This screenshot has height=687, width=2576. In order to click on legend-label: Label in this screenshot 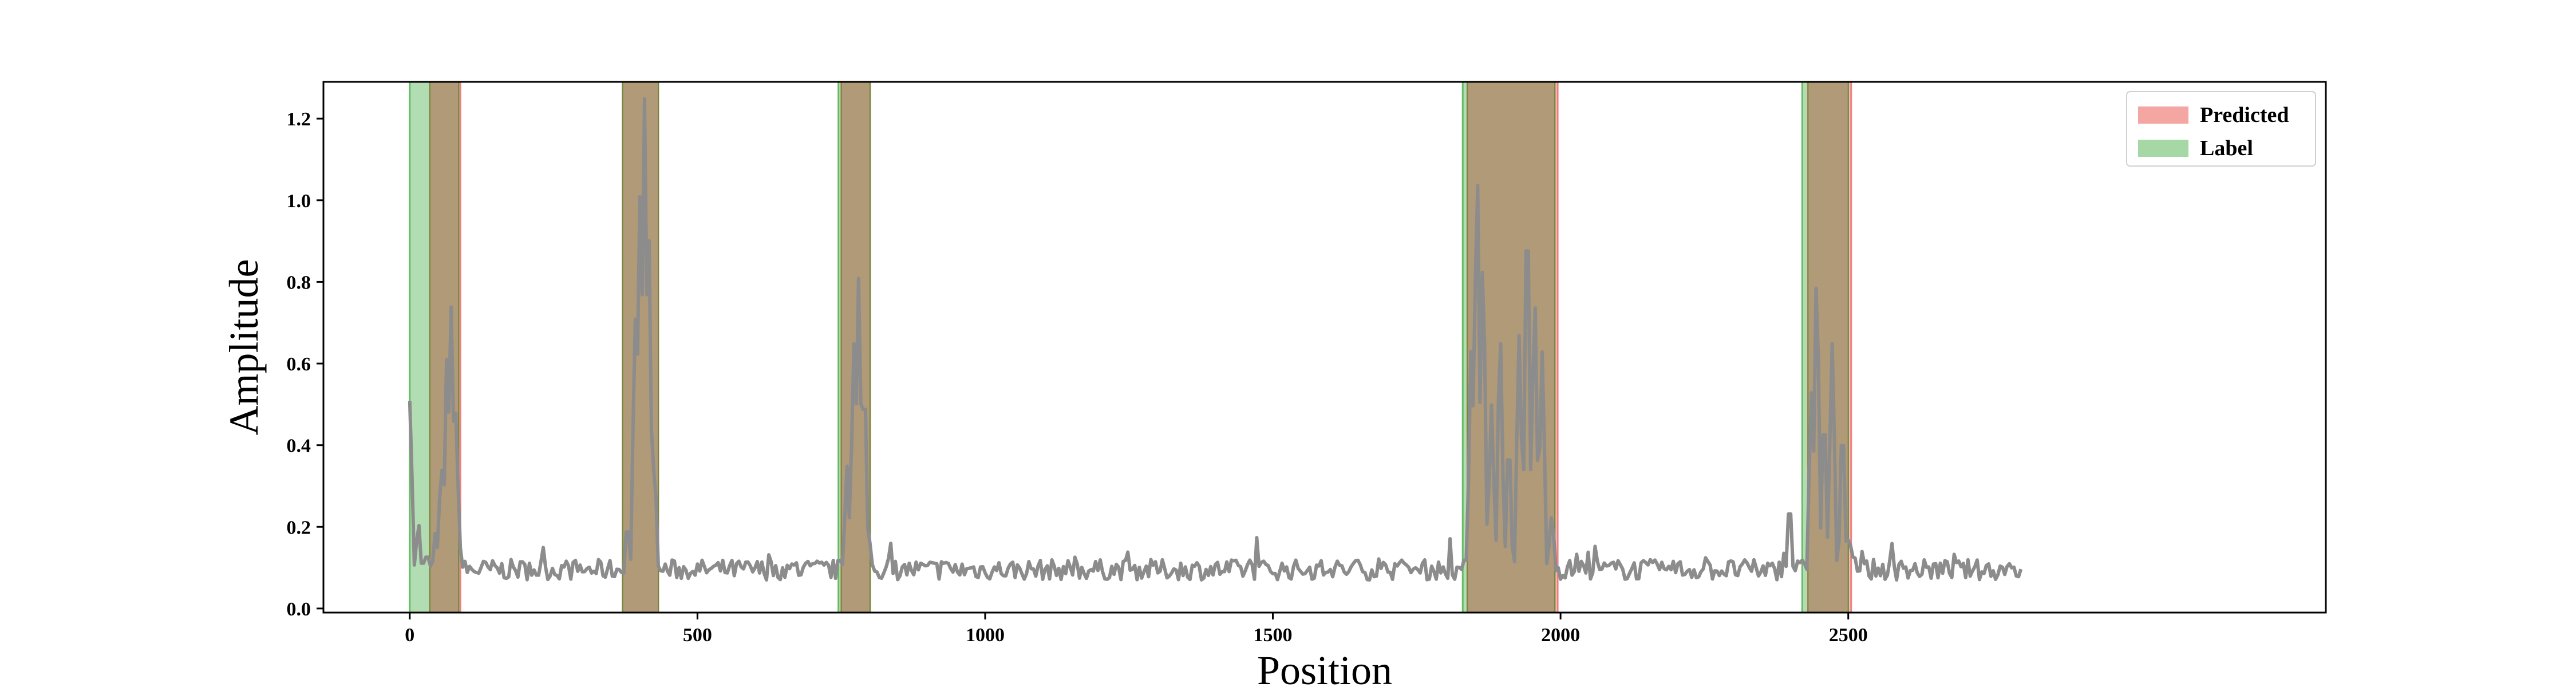, I will do `click(2226, 148)`.